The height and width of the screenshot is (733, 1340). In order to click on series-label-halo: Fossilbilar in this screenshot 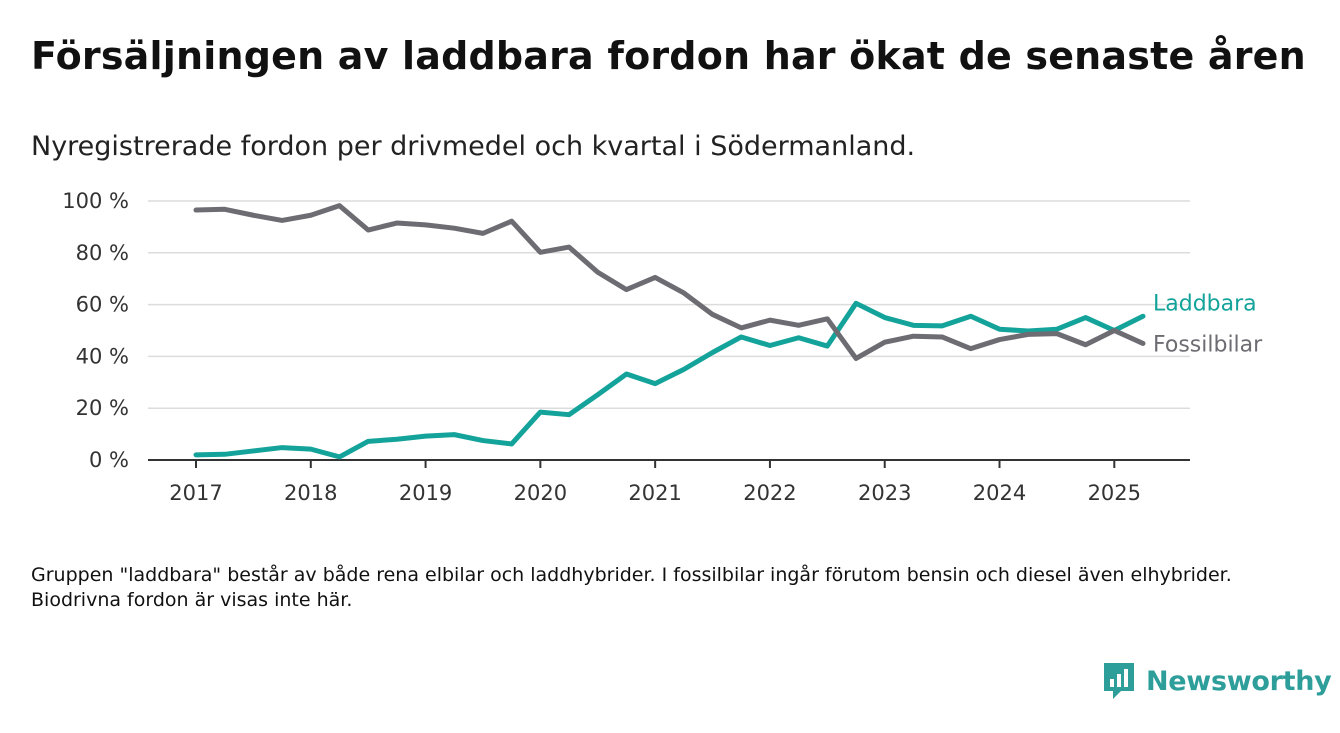, I will do `click(1208, 344)`.